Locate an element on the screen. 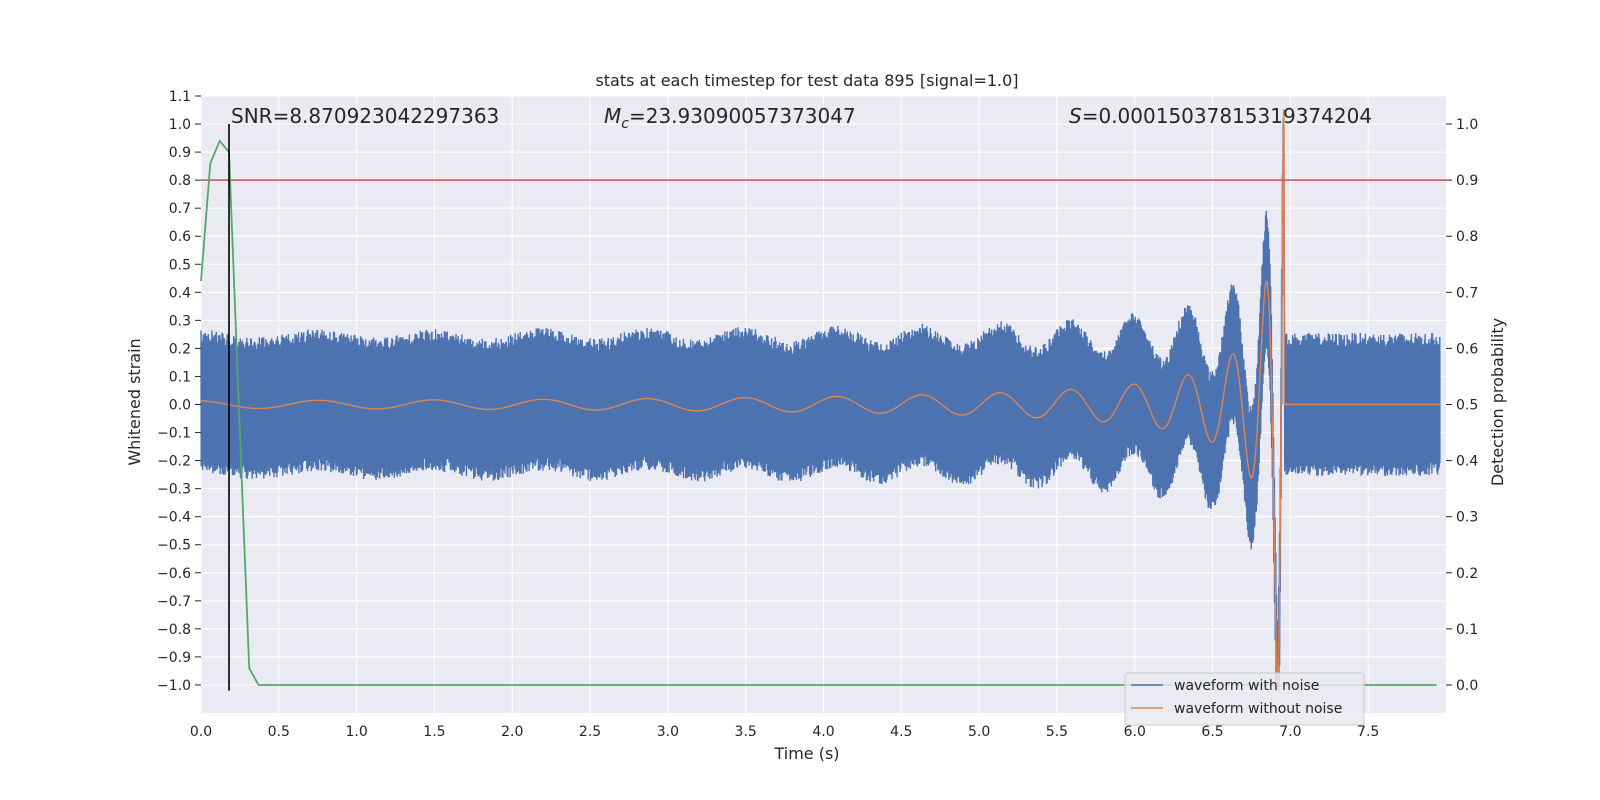 The width and height of the screenshot is (1600, 800). y-tick-label: 0.4 is located at coordinates (180, 293).